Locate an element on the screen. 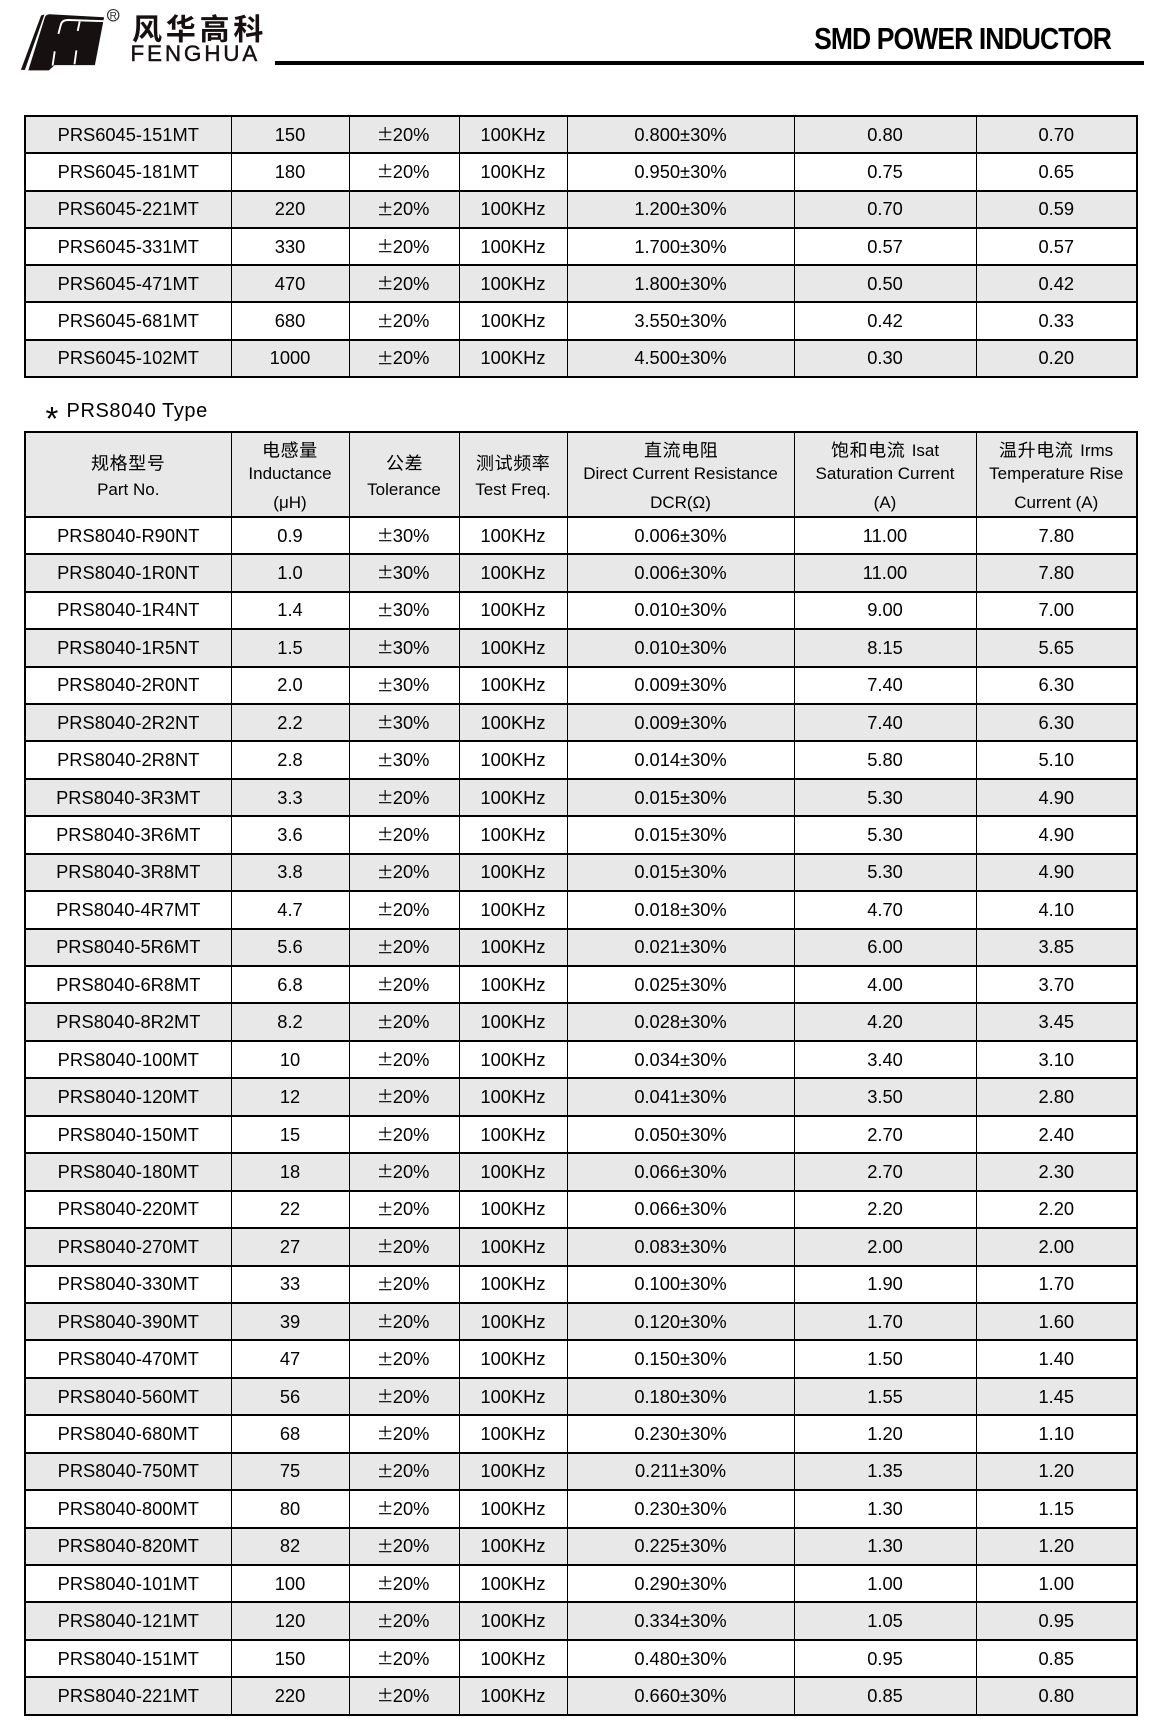  svg-text: R is located at coordinates (113, 16).